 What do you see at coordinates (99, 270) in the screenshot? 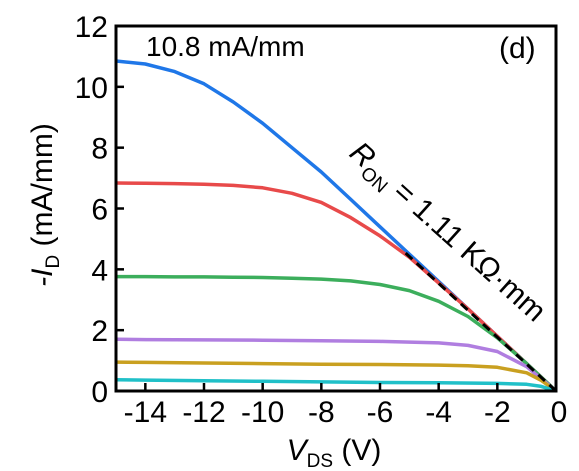
I see `y-tick-label: 4` at bounding box center [99, 270].